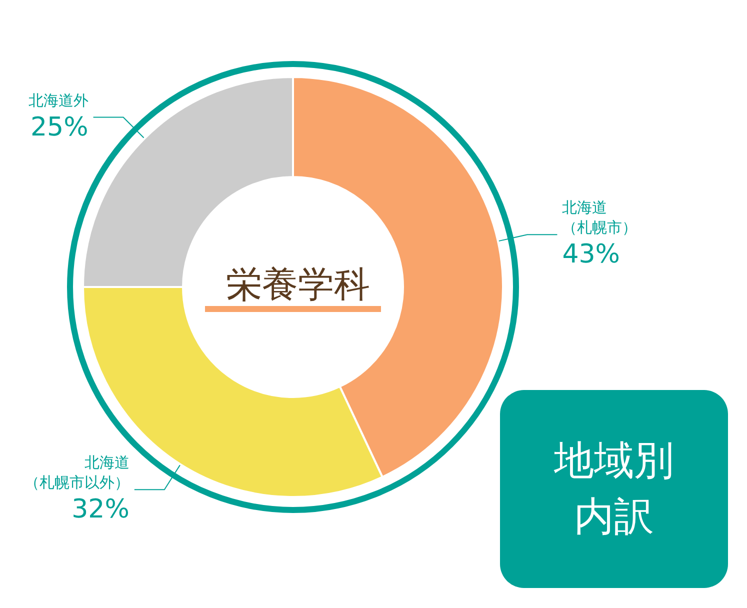  Describe the element at coordinates (298, 285) in the screenshot. I see `text: 栄養学科` at that location.